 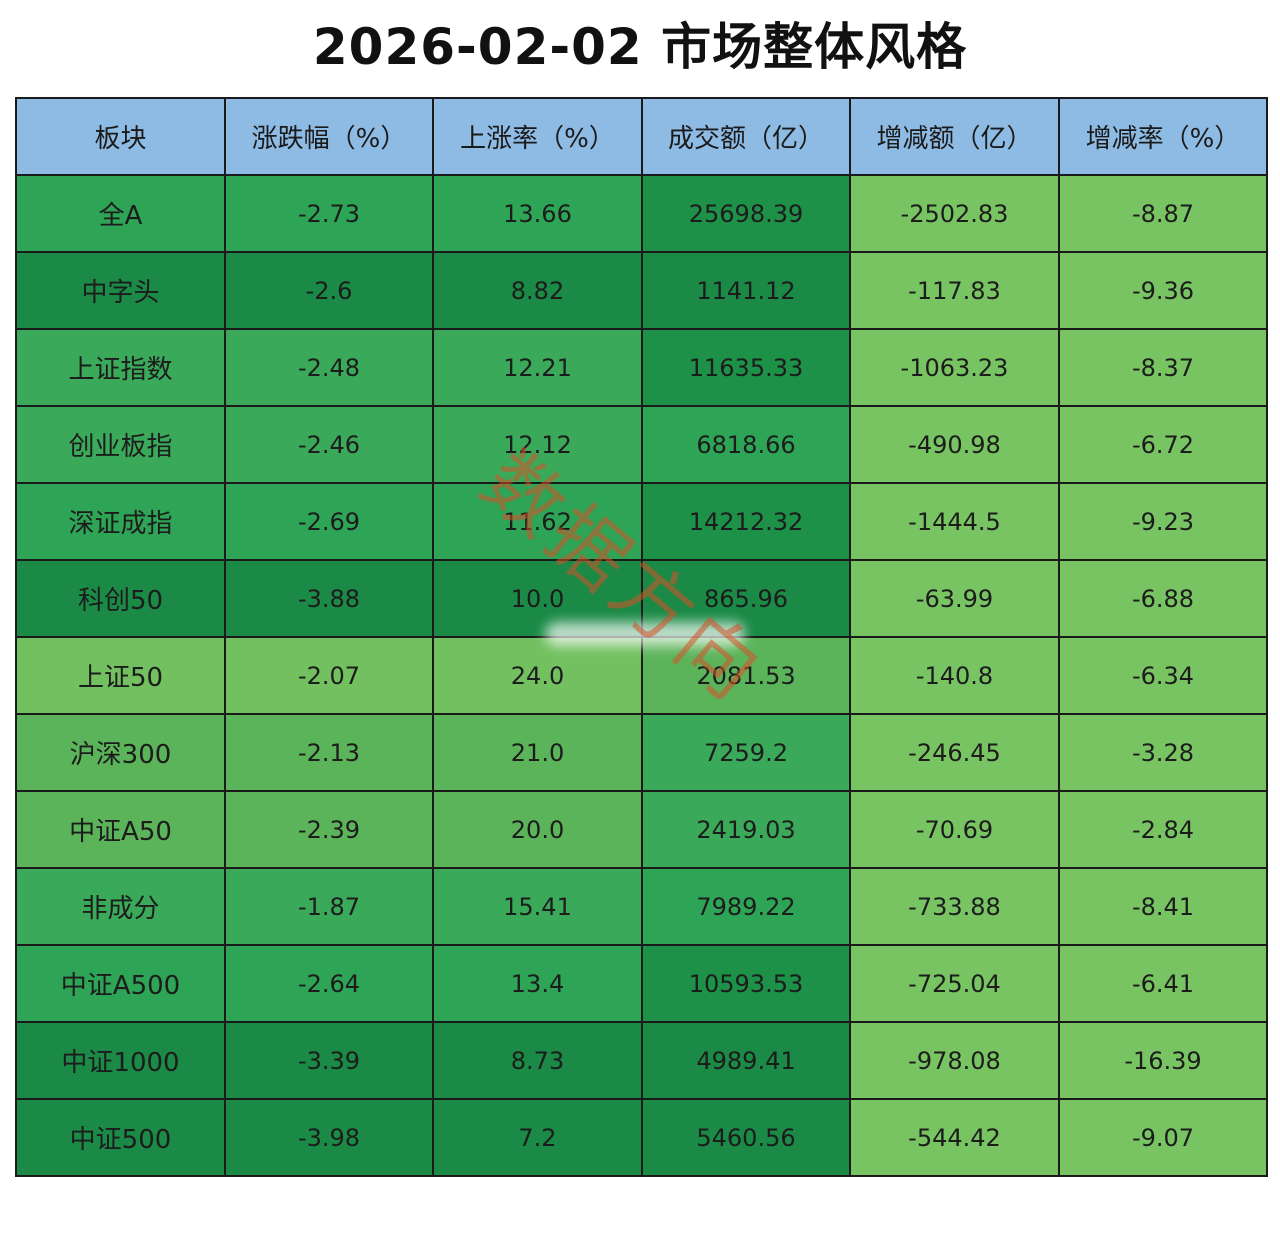 What do you see at coordinates (120, 521) in the screenshot?
I see `cell-sector: 深证成指` at bounding box center [120, 521].